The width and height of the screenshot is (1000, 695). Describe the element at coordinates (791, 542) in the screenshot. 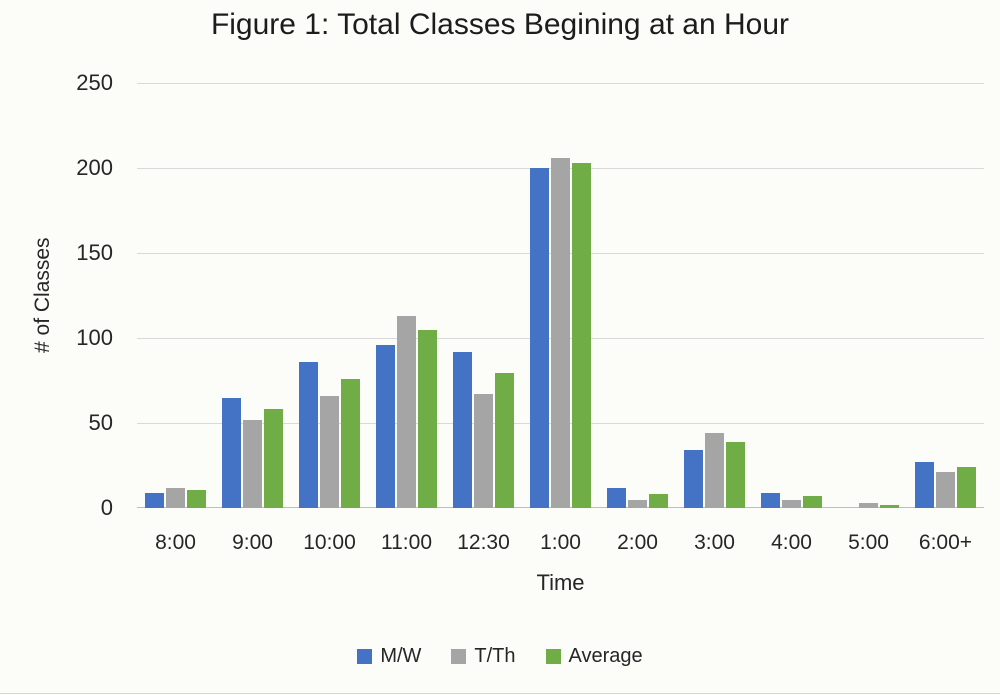

I see `x-tick-label: 4:00` at that location.